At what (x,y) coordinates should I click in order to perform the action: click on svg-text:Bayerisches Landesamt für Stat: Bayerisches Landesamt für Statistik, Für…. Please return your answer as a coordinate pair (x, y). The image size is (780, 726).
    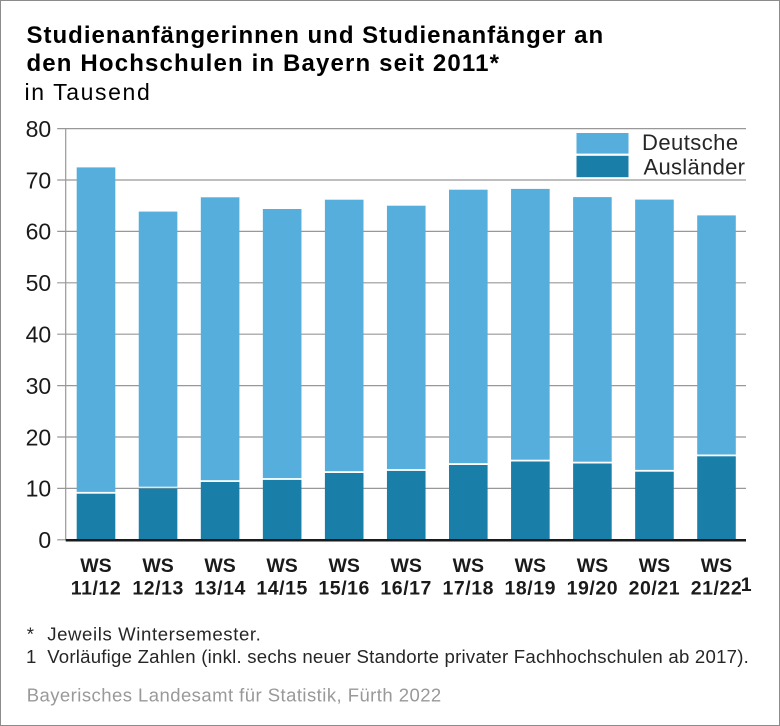
    Looking at the image, I should click on (234, 695).